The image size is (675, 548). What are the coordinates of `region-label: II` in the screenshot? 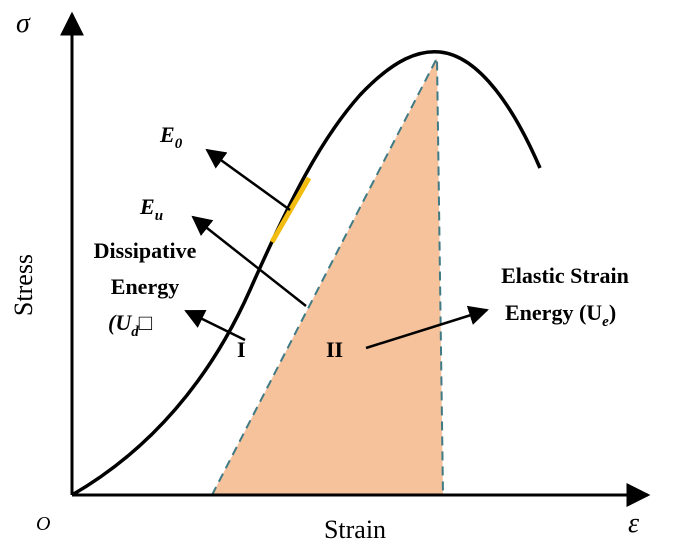 It's located at (334, 349).